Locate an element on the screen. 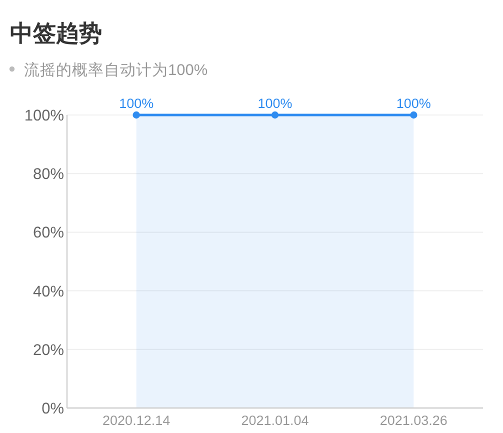 Image resolution: width=503 pixels, height=433 pixels. y-tick-label: 80% is located at coordinates (48, 175).